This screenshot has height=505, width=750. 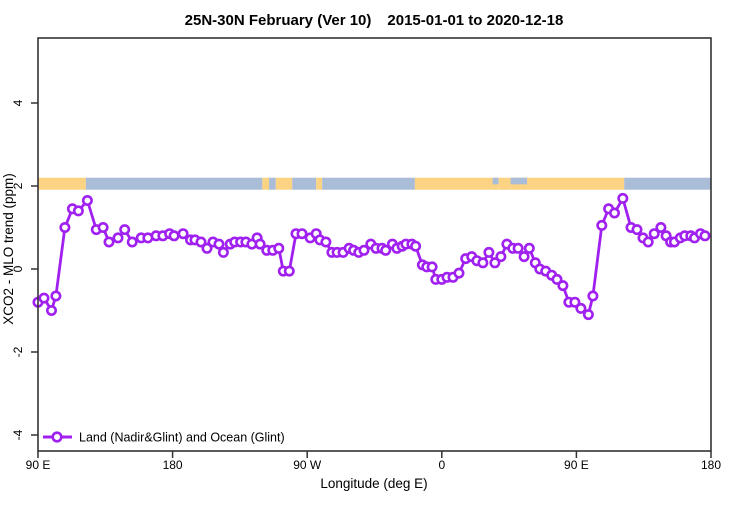 I want to click on x-axis-label: Longitude (deg E), so click(x=373, y=483).